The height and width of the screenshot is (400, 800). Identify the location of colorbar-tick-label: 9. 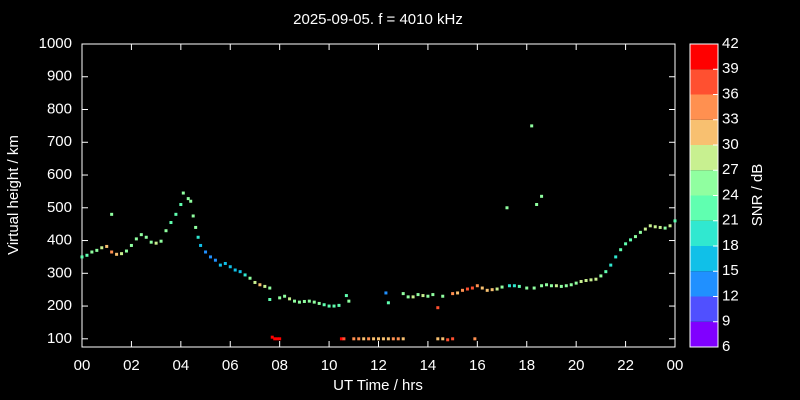
(726, 321).